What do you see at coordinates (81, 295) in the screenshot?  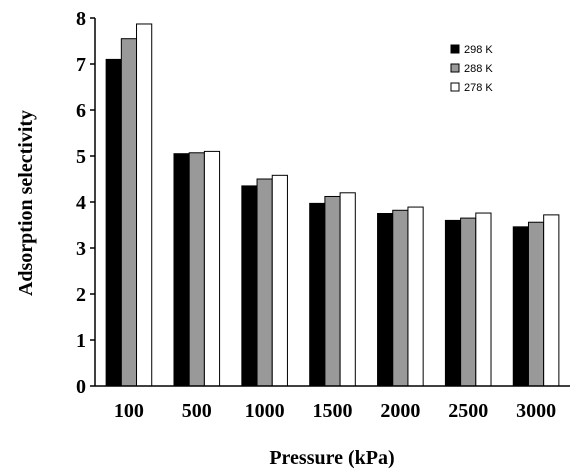 I see `y-tick-label: 2` at bounding box center [81, 295].